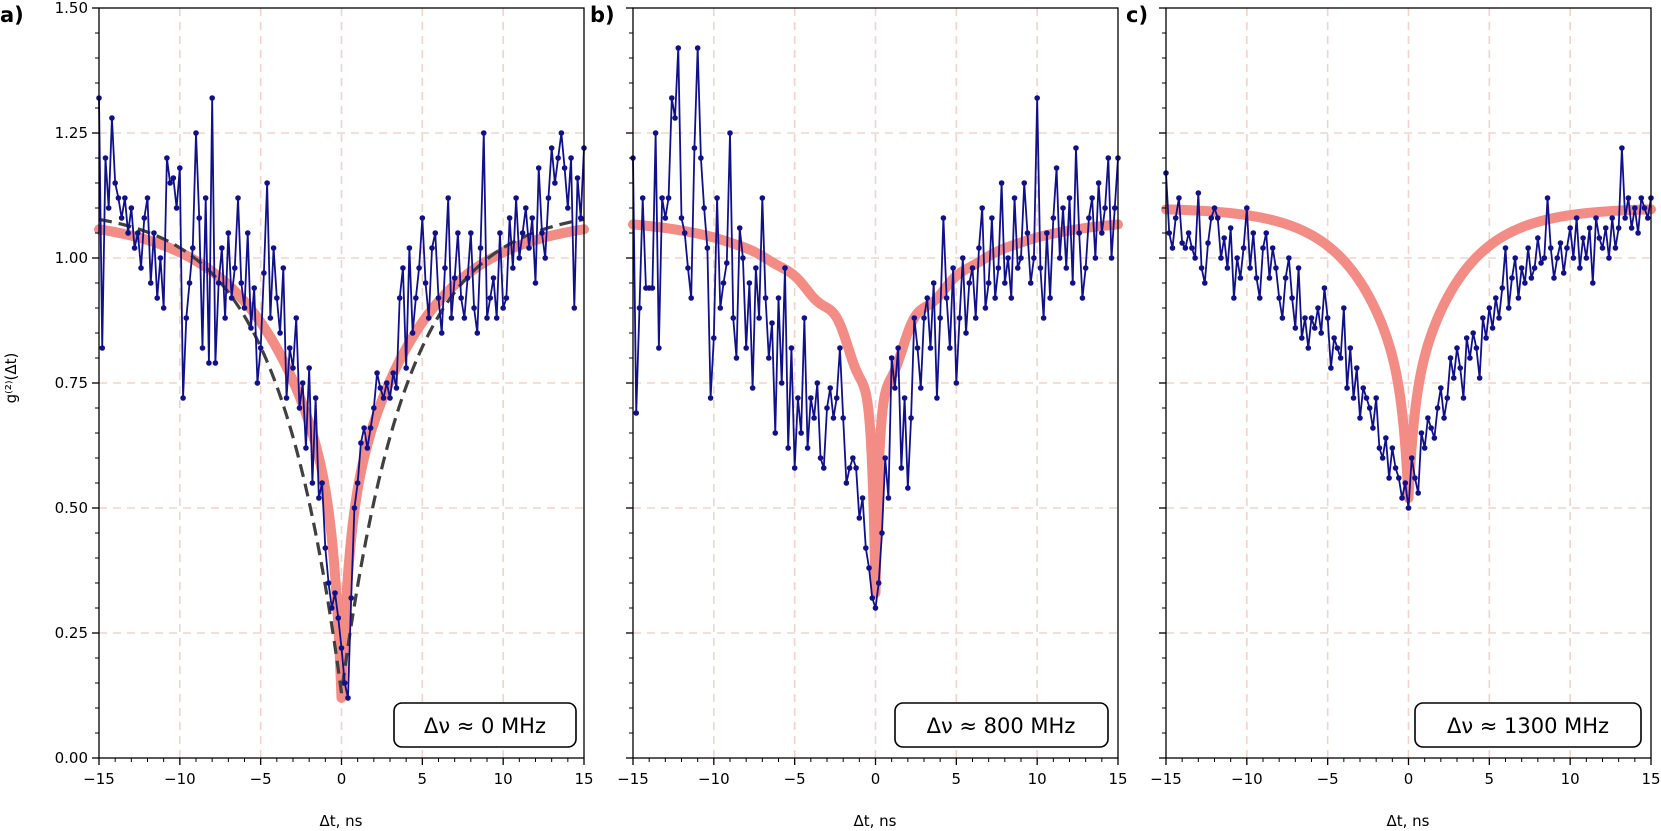 This screenshot has width=1661, height=831. What do you see at coordinates (1528, 725) in the screenshot?
I see `annotation-box-c: Δν ≈ 1300 MHz` at bounding box center [1528, 725].